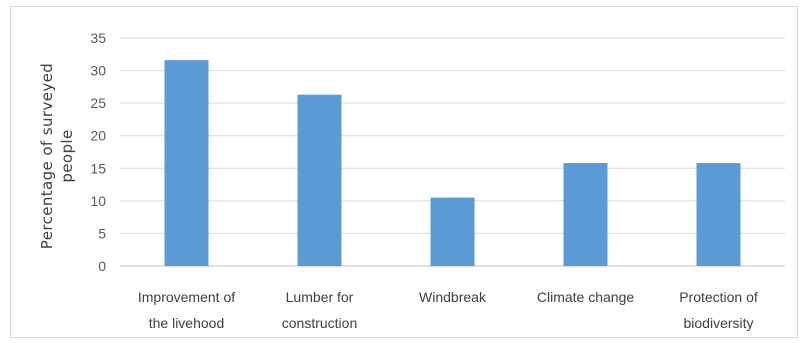 Image resolution: width=806 pixels, height=343 pixels. I want to click on y-tick-label: 0, so click(102, 266).